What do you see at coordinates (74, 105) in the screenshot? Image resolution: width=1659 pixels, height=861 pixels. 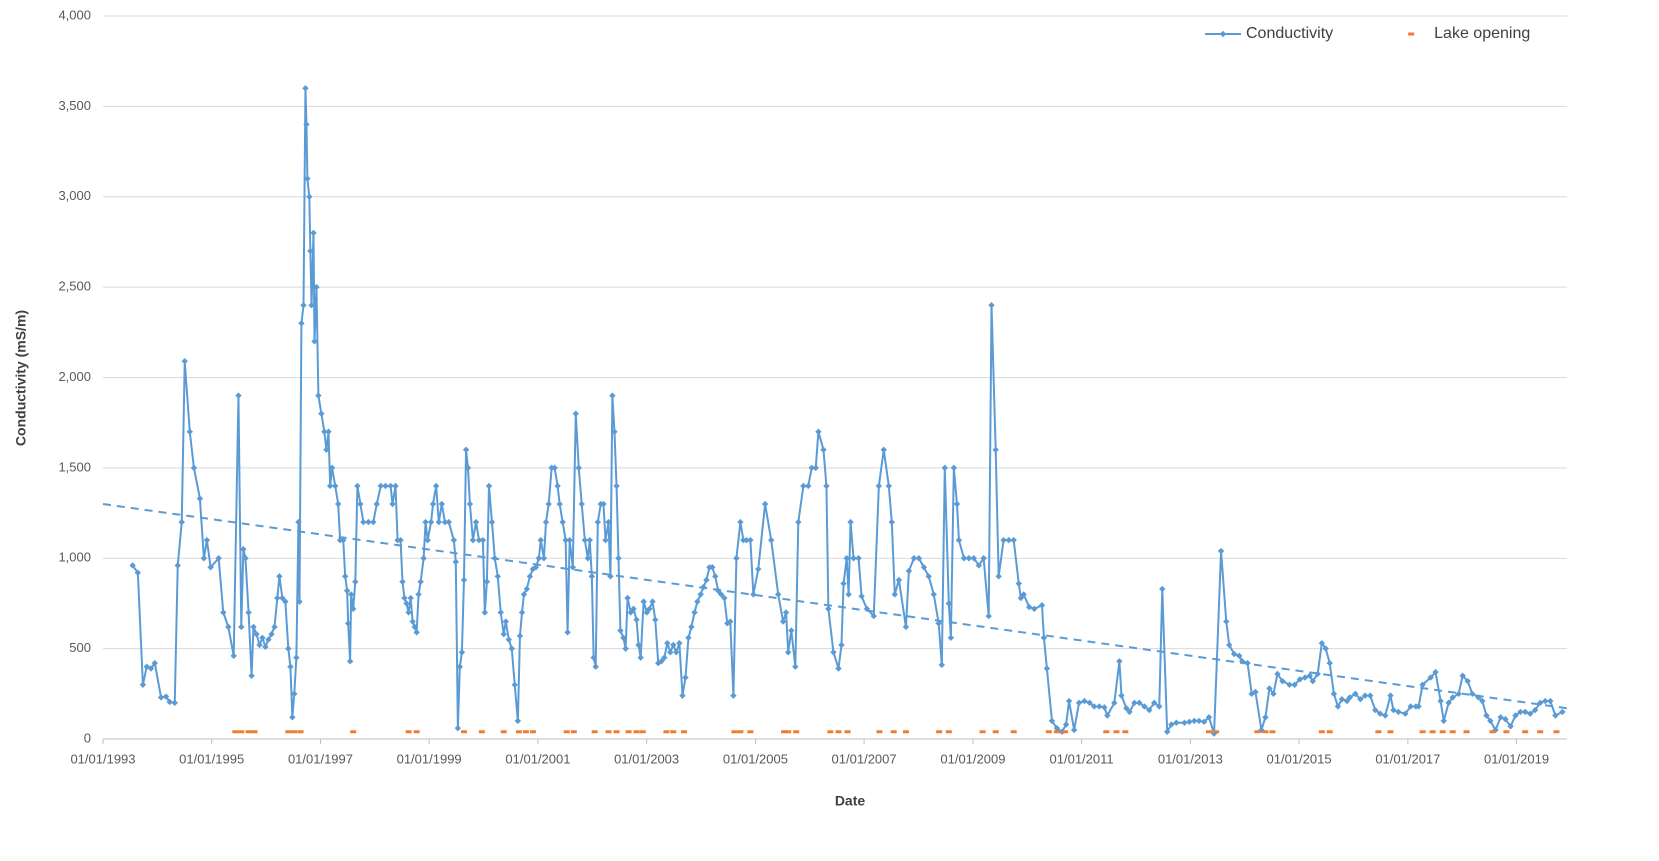 I see `y-tick-label: 3,500` at bounding box center [74, 105].